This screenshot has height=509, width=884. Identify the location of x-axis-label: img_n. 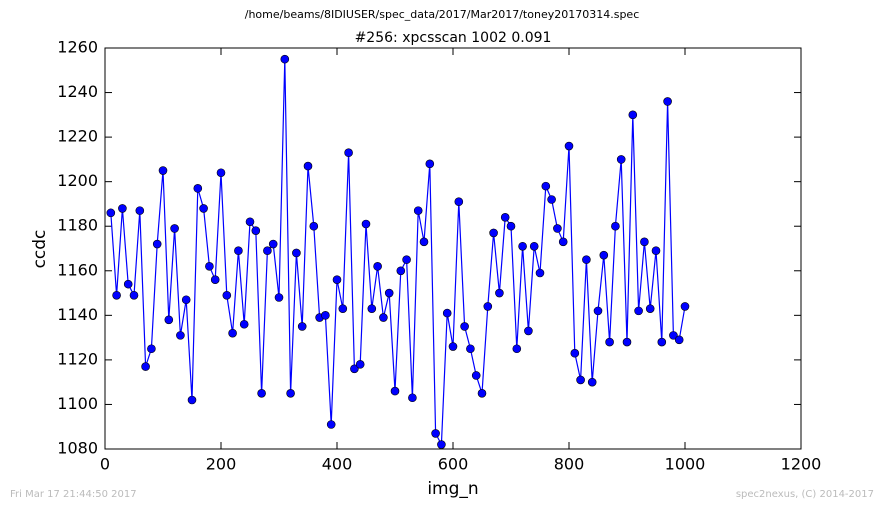
(452, 489).